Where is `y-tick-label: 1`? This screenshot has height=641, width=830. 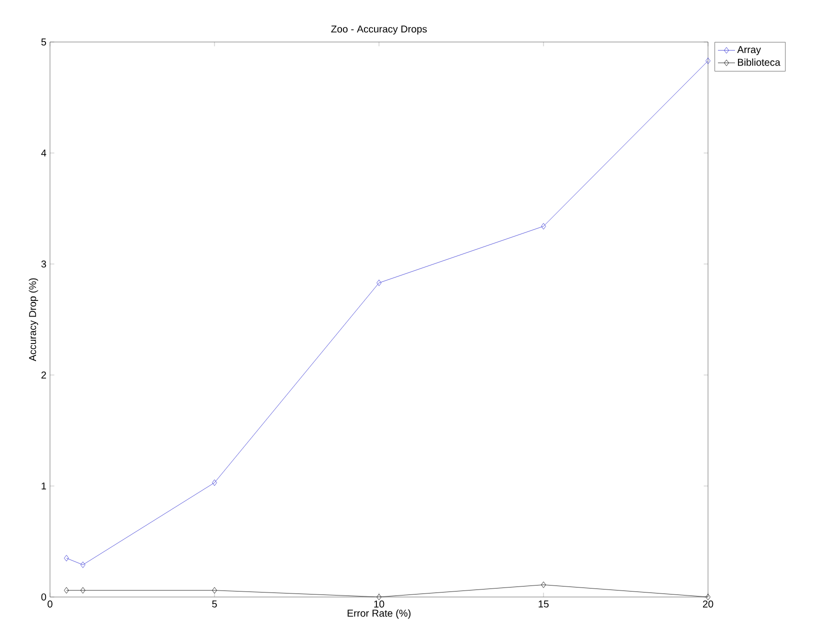
y-tick-label: 1 is located at coordinates (44, 486).